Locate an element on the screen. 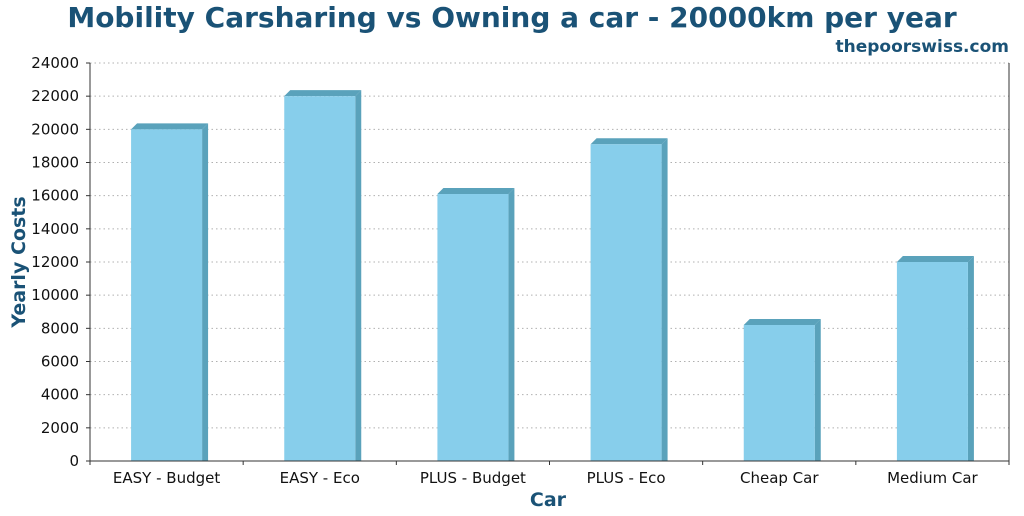  y-tick-label: 10000 is located at coordinates (55, 295).